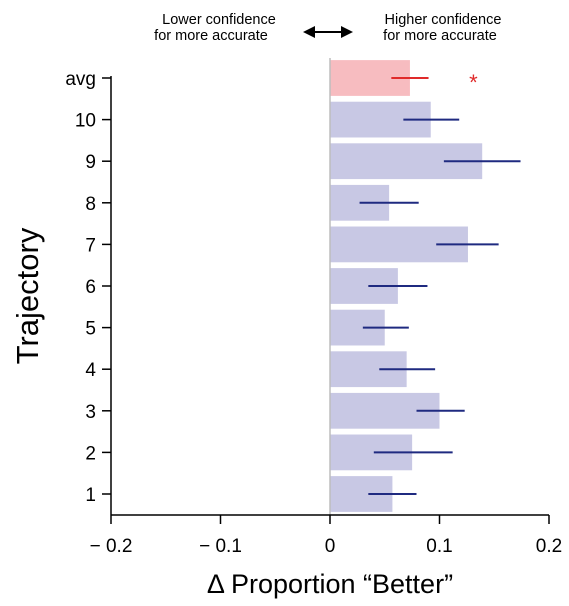  Describe the element at coordinates (80, 79) in the screenshot. I see `y-tick-label-avg: avg` at that location.